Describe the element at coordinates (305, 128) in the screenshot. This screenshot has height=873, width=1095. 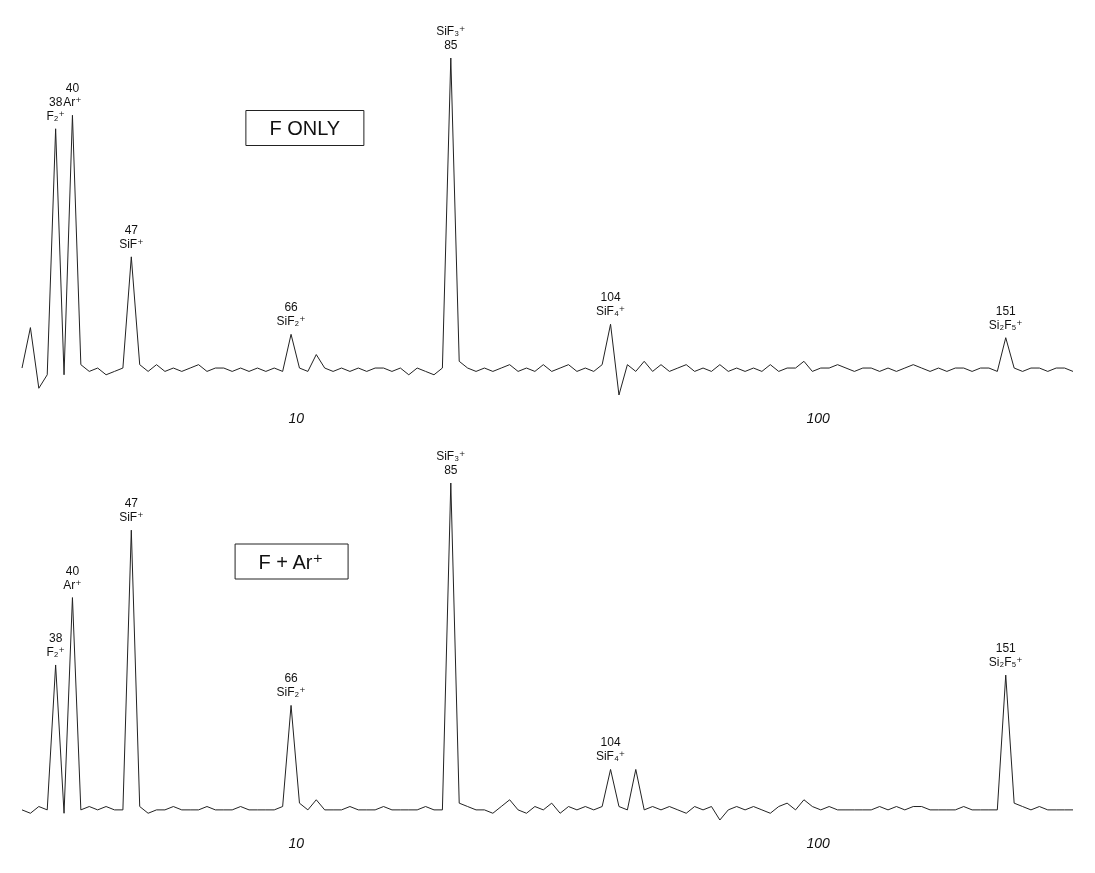
I see `text: F ONLY` at that location.